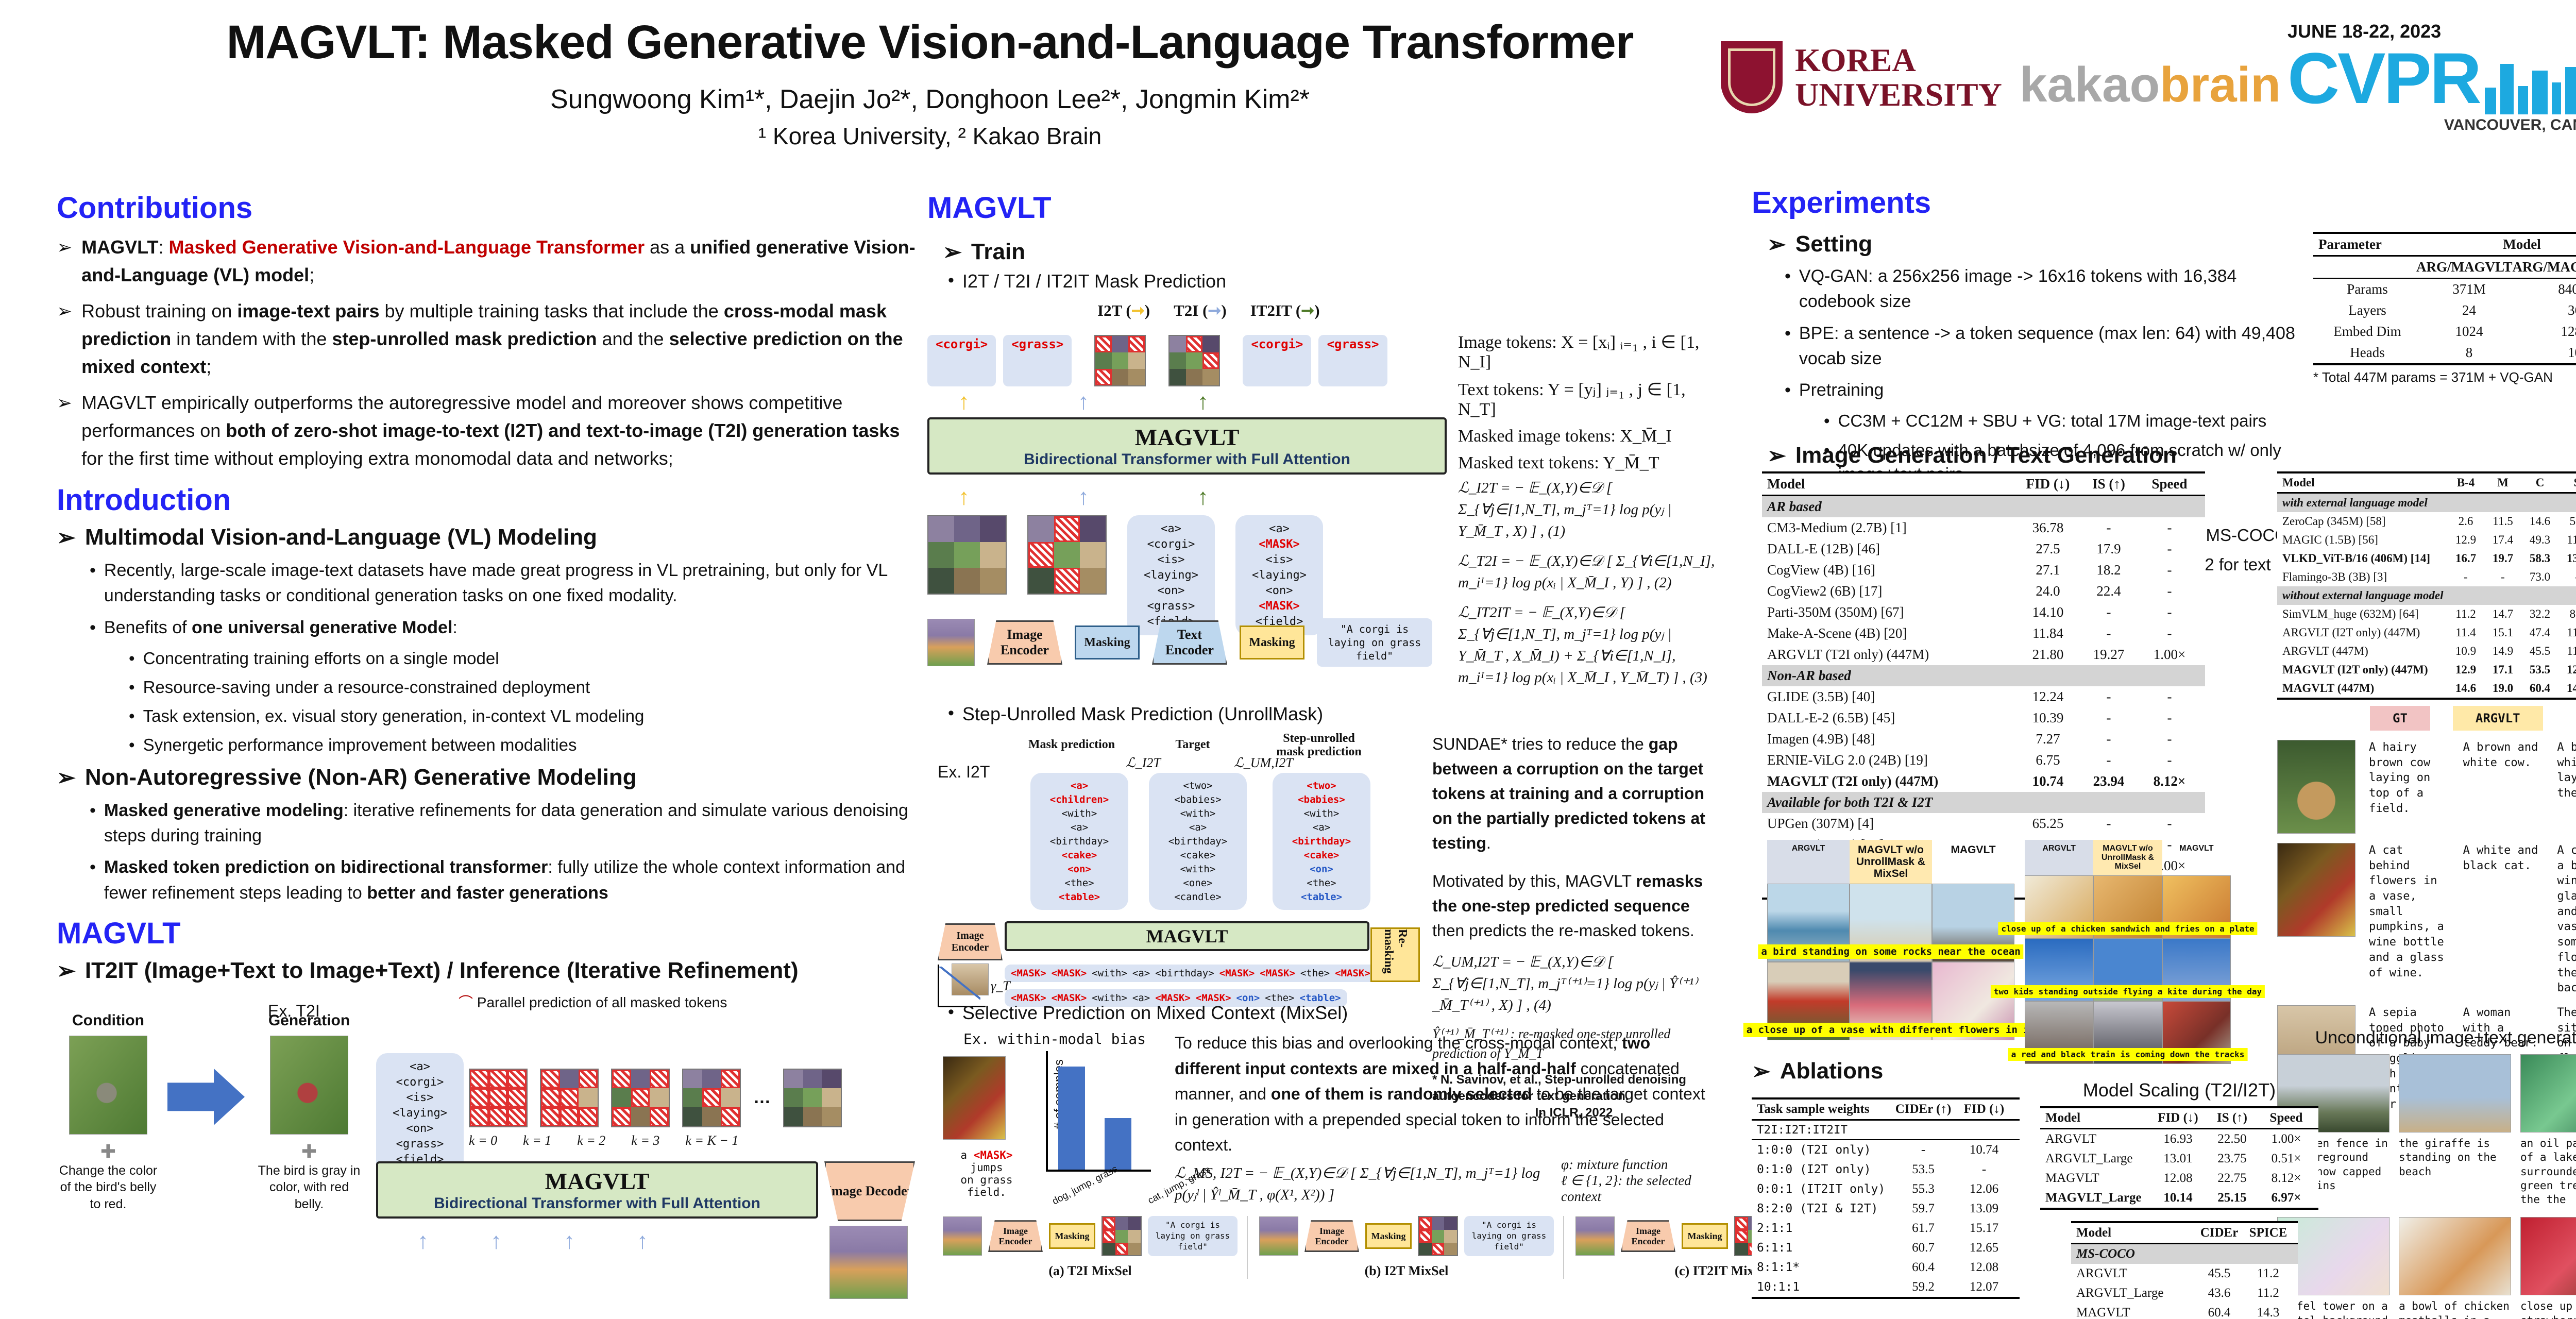  What do you see at coordinates (2429, 613) in the screenshot?
I see `table-row: SimVLM_huge (632M) [64] 11.214.732.28.5-` at bounding box center [2429, 613].